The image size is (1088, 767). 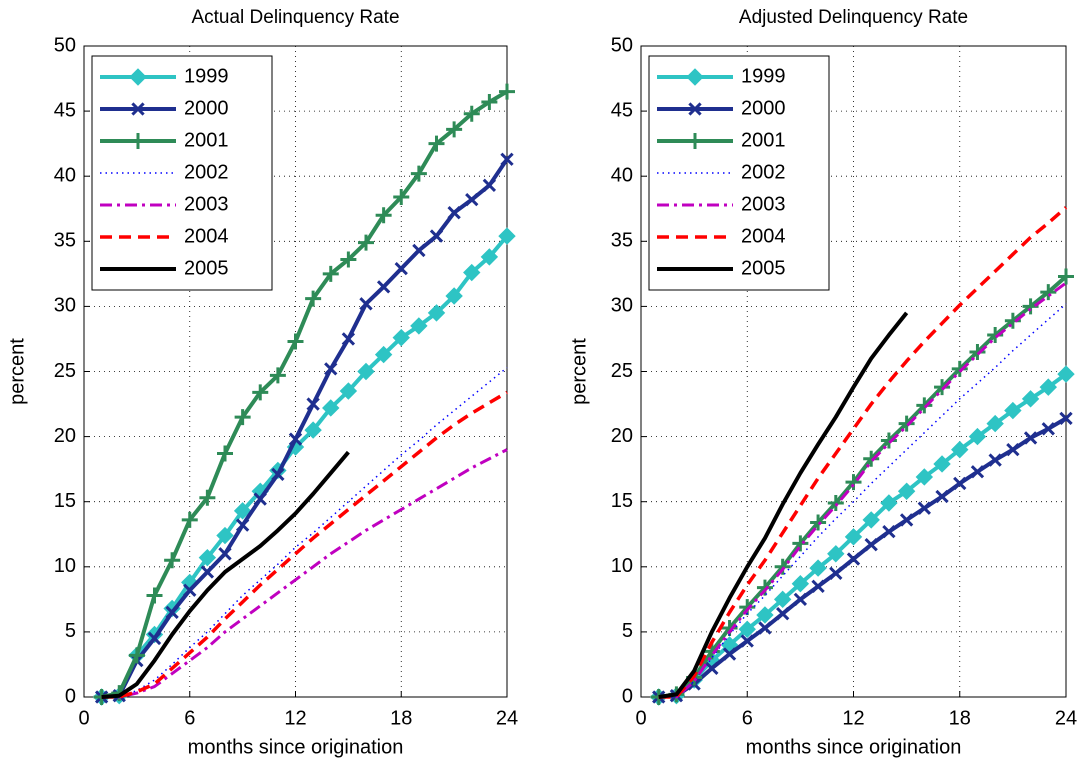 I want to click on y-tick-label: 20, so click(x=65, y=436).